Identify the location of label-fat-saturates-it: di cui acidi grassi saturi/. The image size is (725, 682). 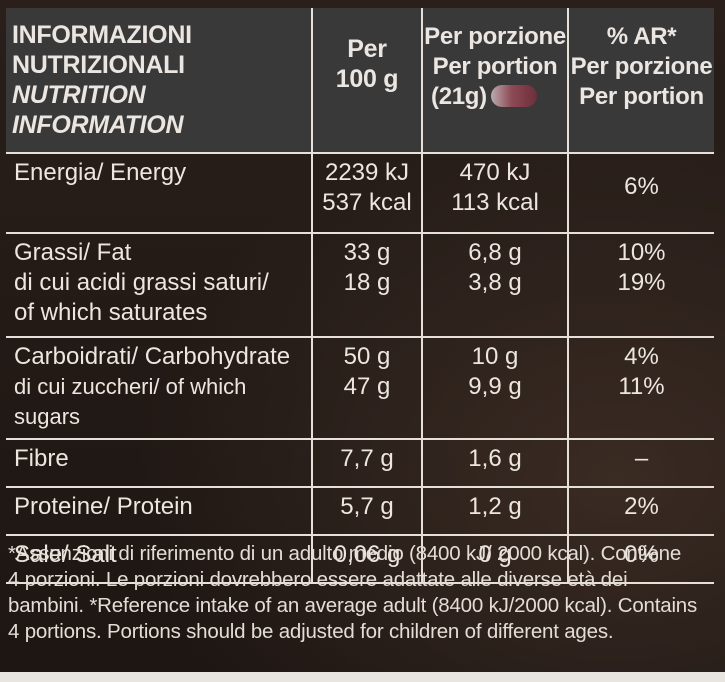
(141, 282).